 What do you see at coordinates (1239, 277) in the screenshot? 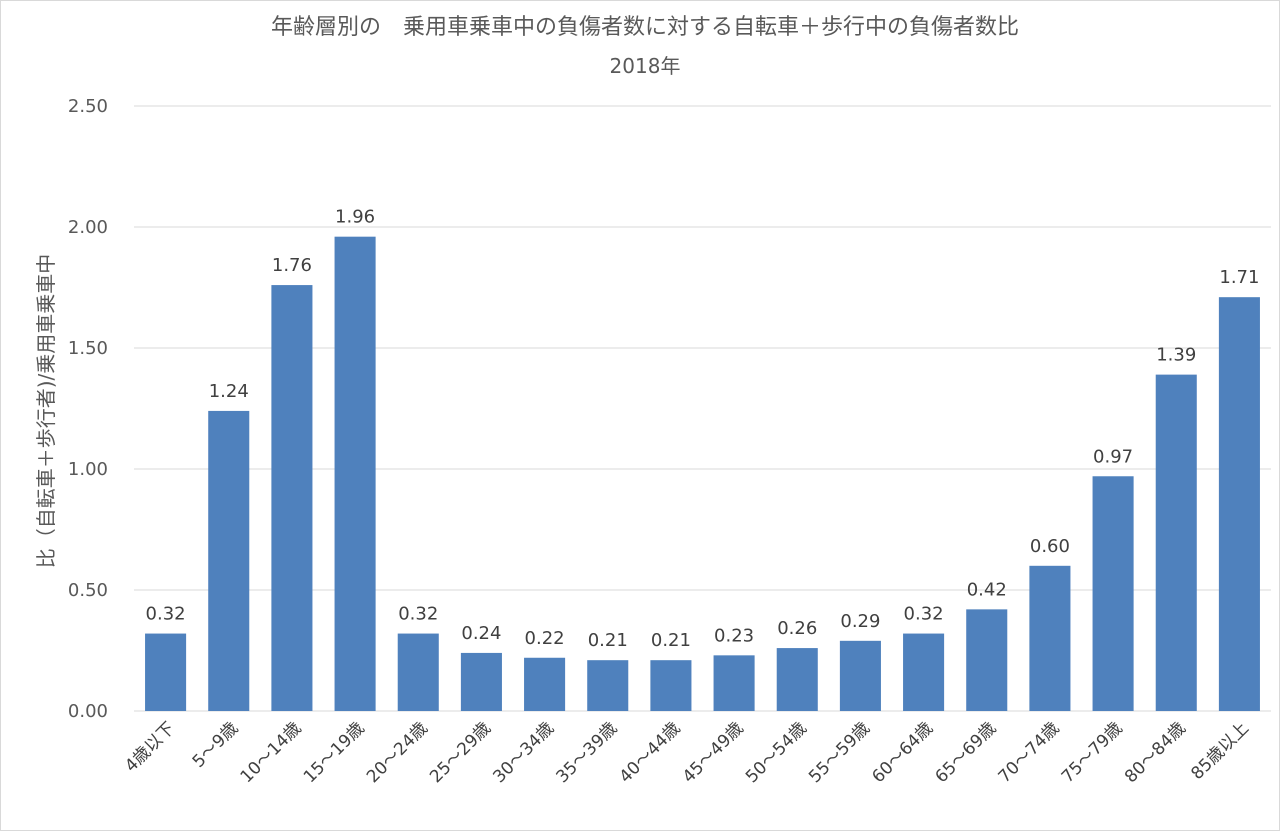
I see `data-label: 1.71` at bounding box center [1239, 277].